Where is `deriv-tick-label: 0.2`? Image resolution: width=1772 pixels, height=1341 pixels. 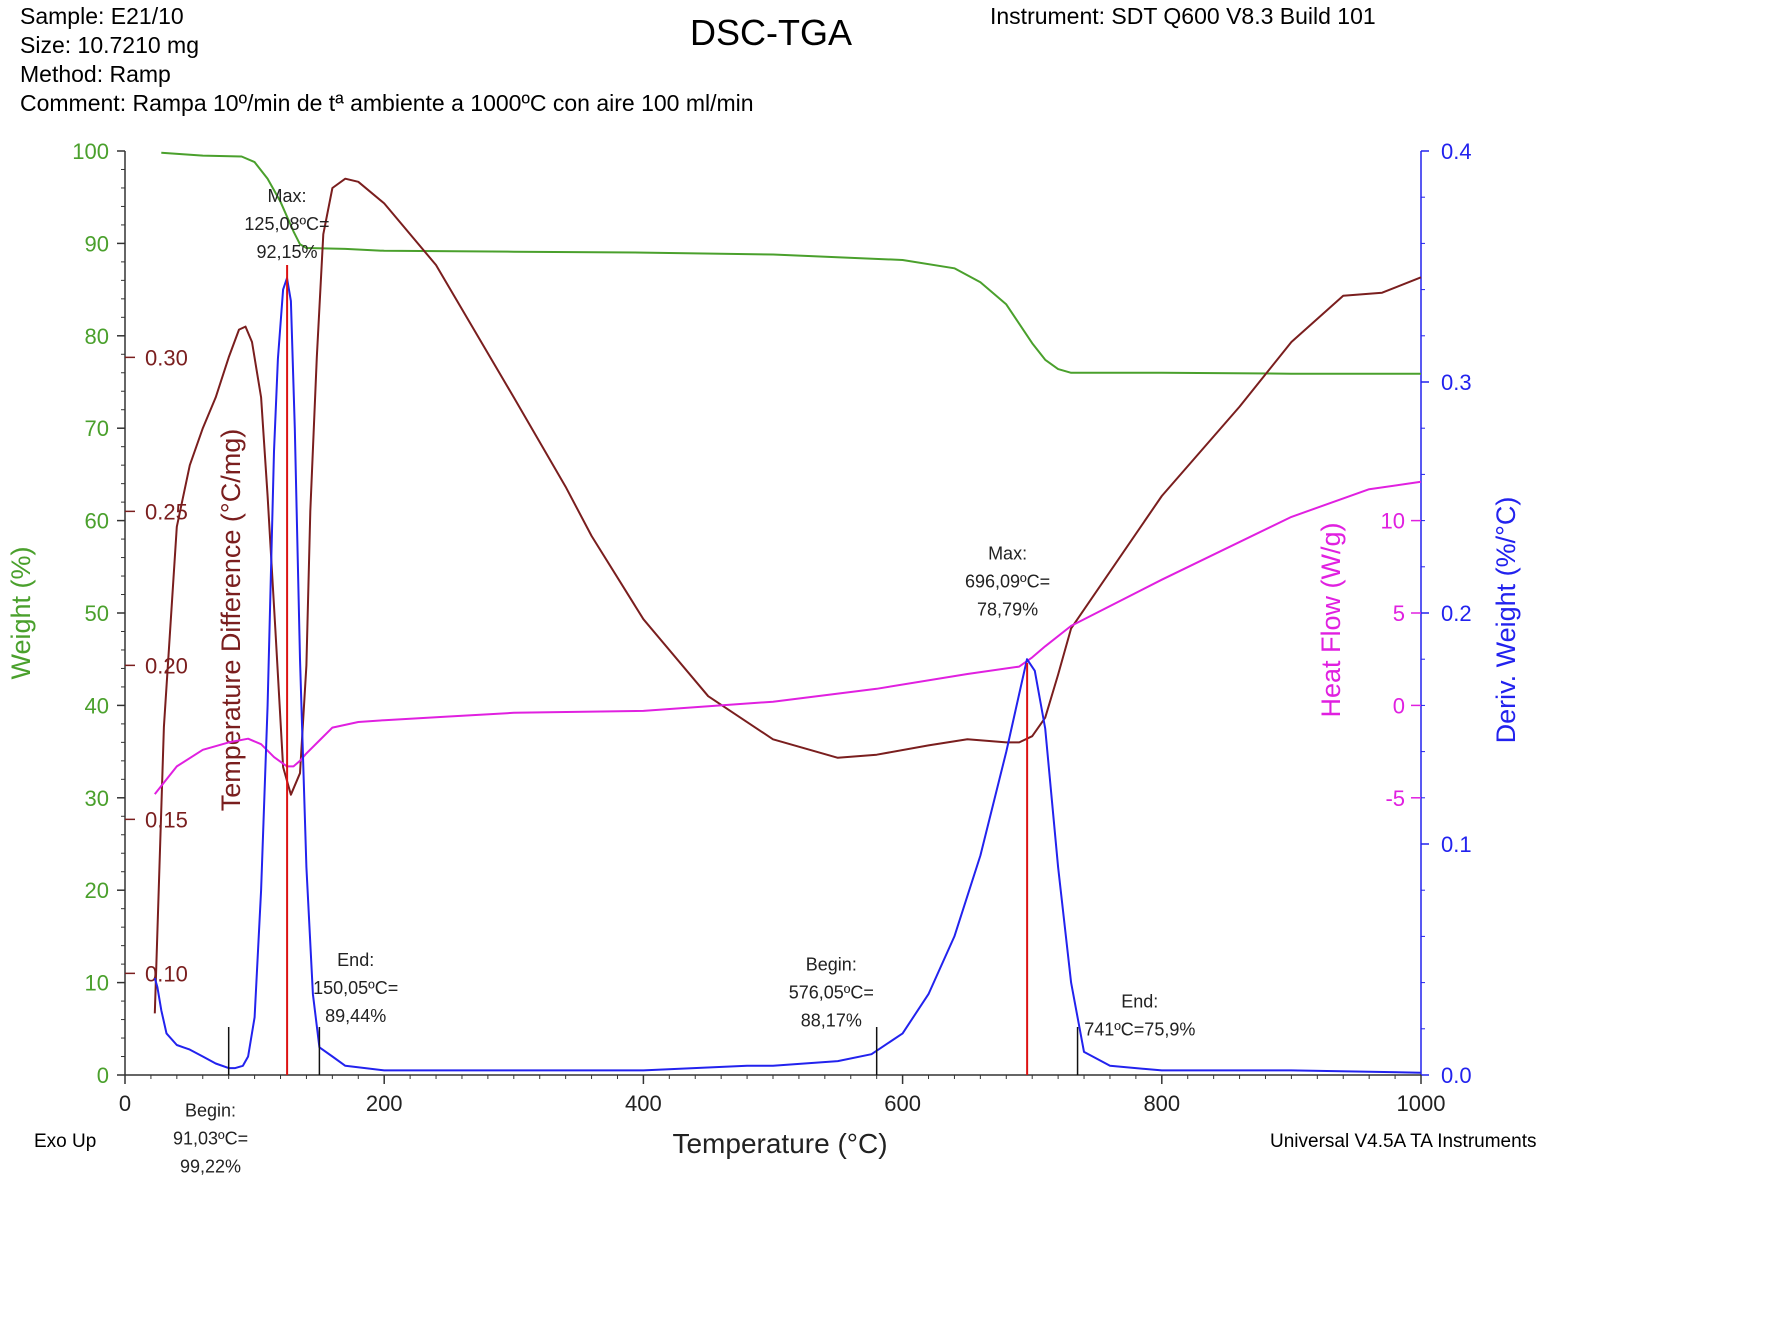 deriv-tick-label: 0.2 is located at coordinates (1456, 613).